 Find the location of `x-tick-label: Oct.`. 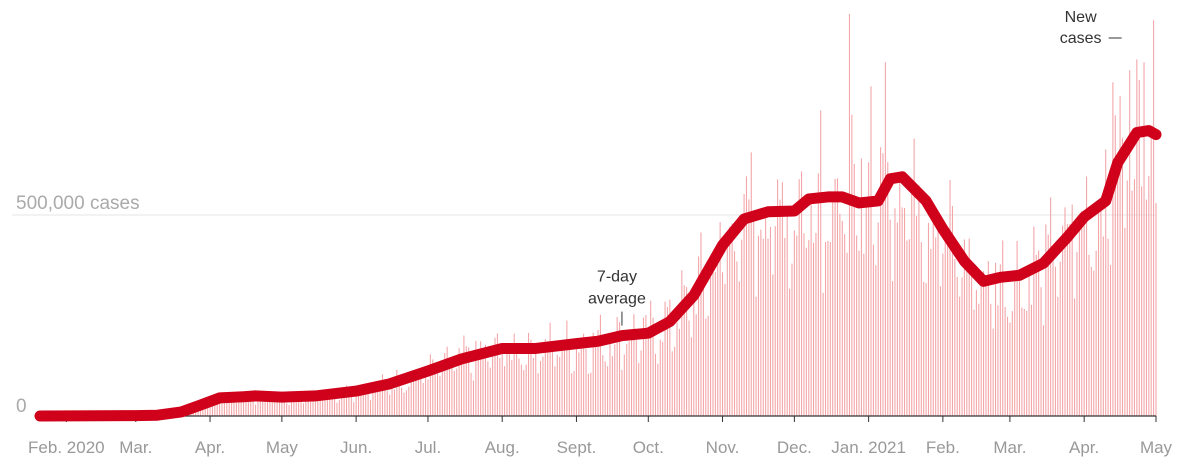

x-tick-label: Oct. is located at coordinates (648, 447).